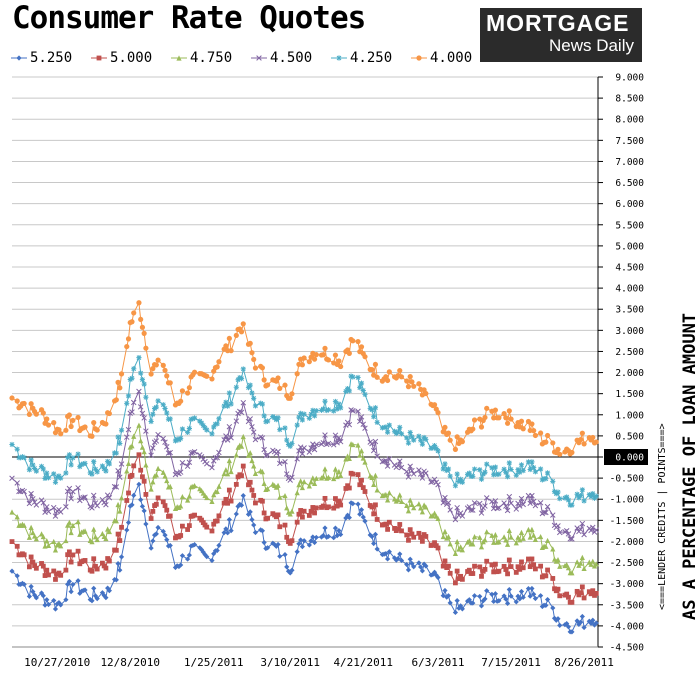 The image size is (699, 684). What do you see at coordinates (627, 563) in the screenshot?
I see `y-tick-label: -2.500` at bounding box center [627, 563].